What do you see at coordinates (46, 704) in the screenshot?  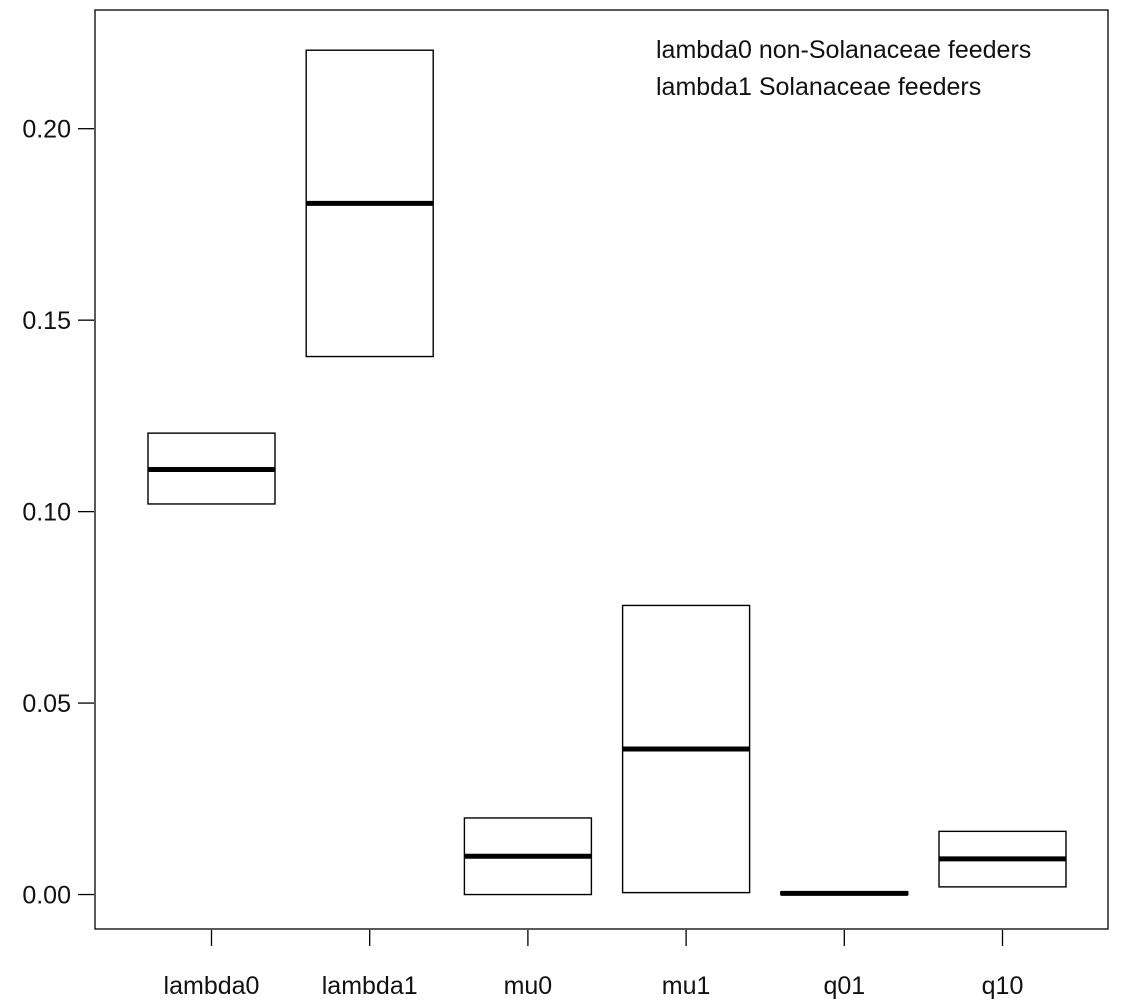 I see `y-tick-label: 0.05` at bounding box center [46, 704].